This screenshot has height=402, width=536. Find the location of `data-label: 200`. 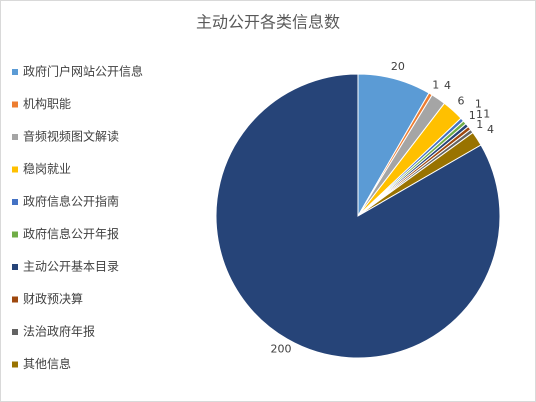

data-label: 200 is located at coordinates (281, 348).